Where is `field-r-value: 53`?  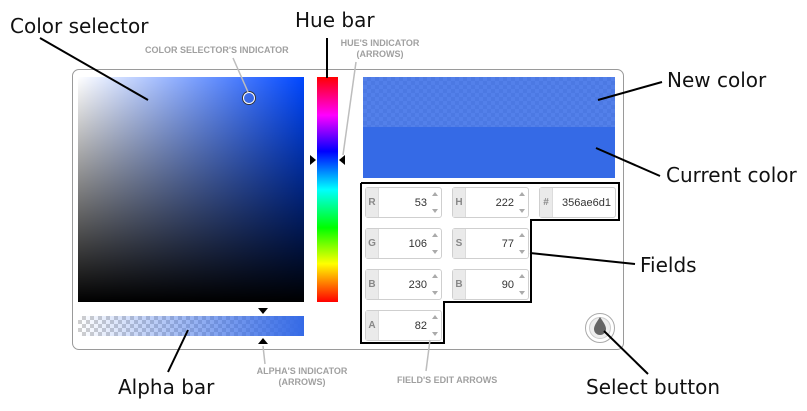 field-r-value: 53 is located at coordinates (420, 202).